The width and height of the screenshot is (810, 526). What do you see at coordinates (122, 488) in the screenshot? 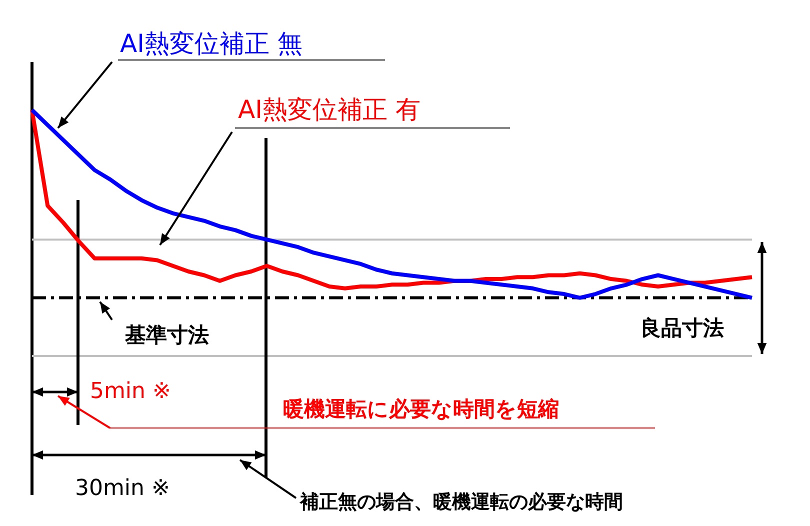
I see `text: 30min ※` at bounding box center [122, 488].